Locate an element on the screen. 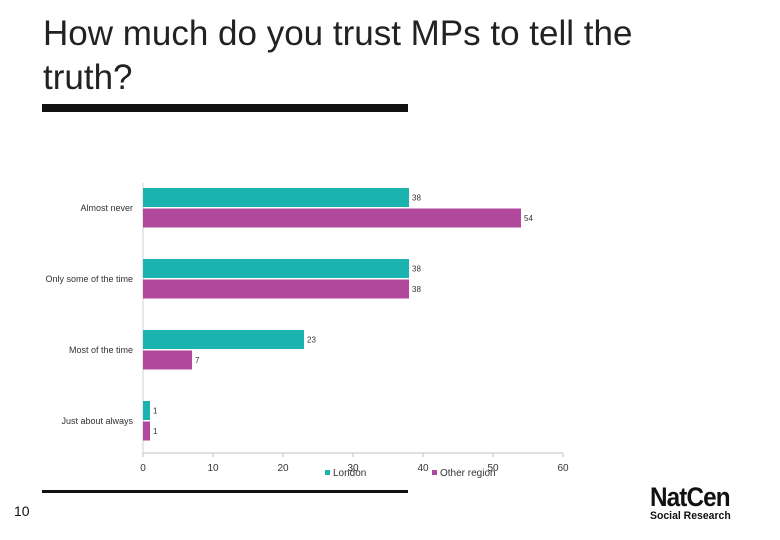 Image resolution: width=780 pixels, height=540 pixels. x-tick-label: 50 is located at coordinates (493, 468).